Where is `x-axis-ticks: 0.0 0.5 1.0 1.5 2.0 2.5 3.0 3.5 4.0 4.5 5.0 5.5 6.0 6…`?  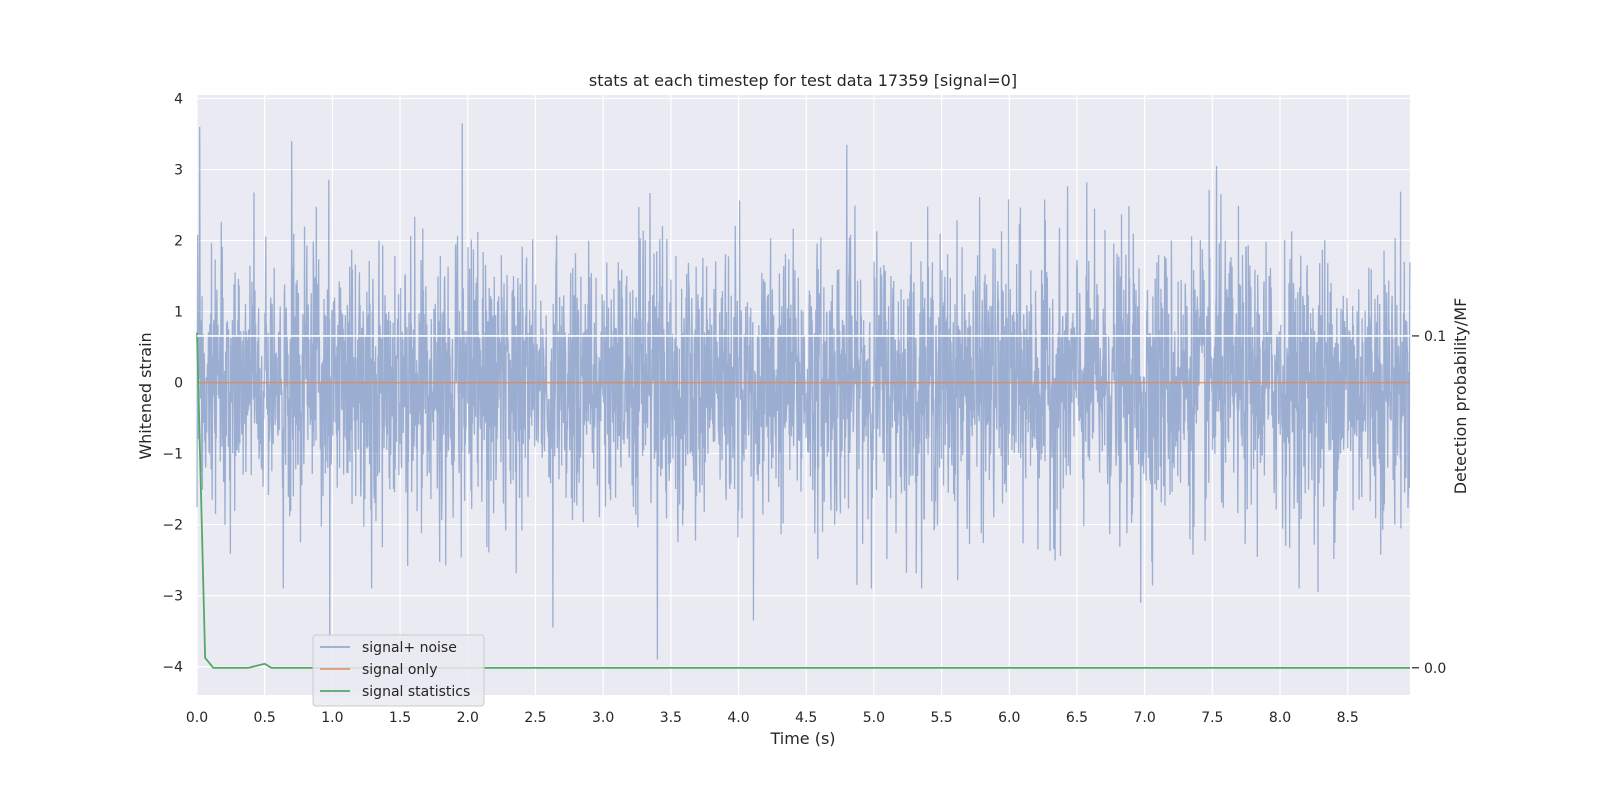
x-axis-ticks: 0.0 0.5 1.0 1.5 2.0 2.5 3.0 3.5 4.0 4.5 5.0 5.5 6.0 6… is located at coordinates (772, 718).